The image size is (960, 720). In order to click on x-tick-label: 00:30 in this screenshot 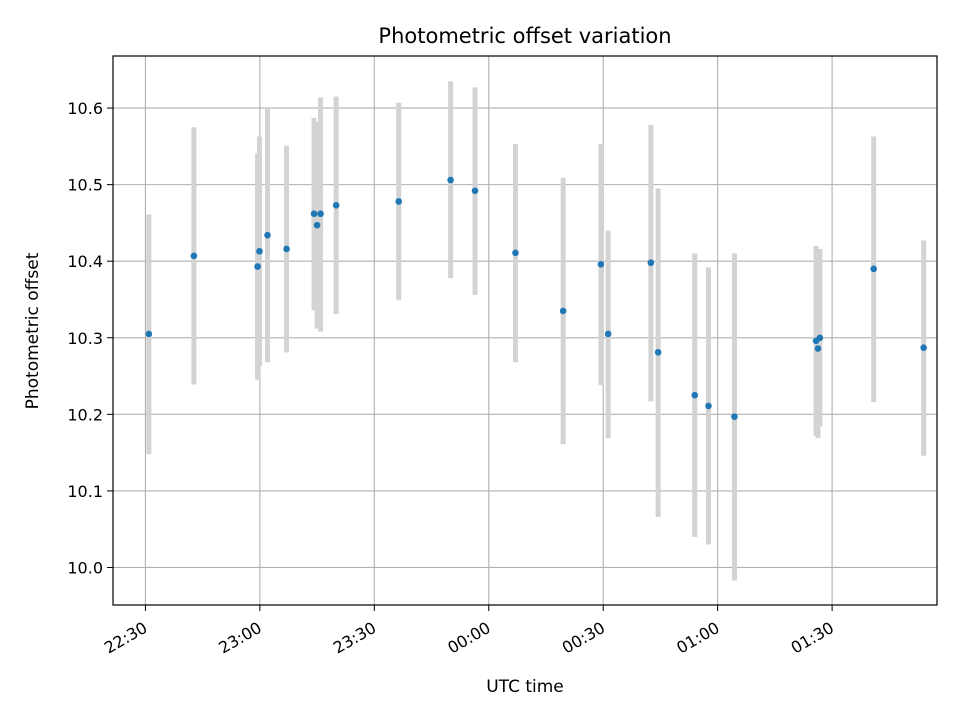, I will do `click(583, 638)`.